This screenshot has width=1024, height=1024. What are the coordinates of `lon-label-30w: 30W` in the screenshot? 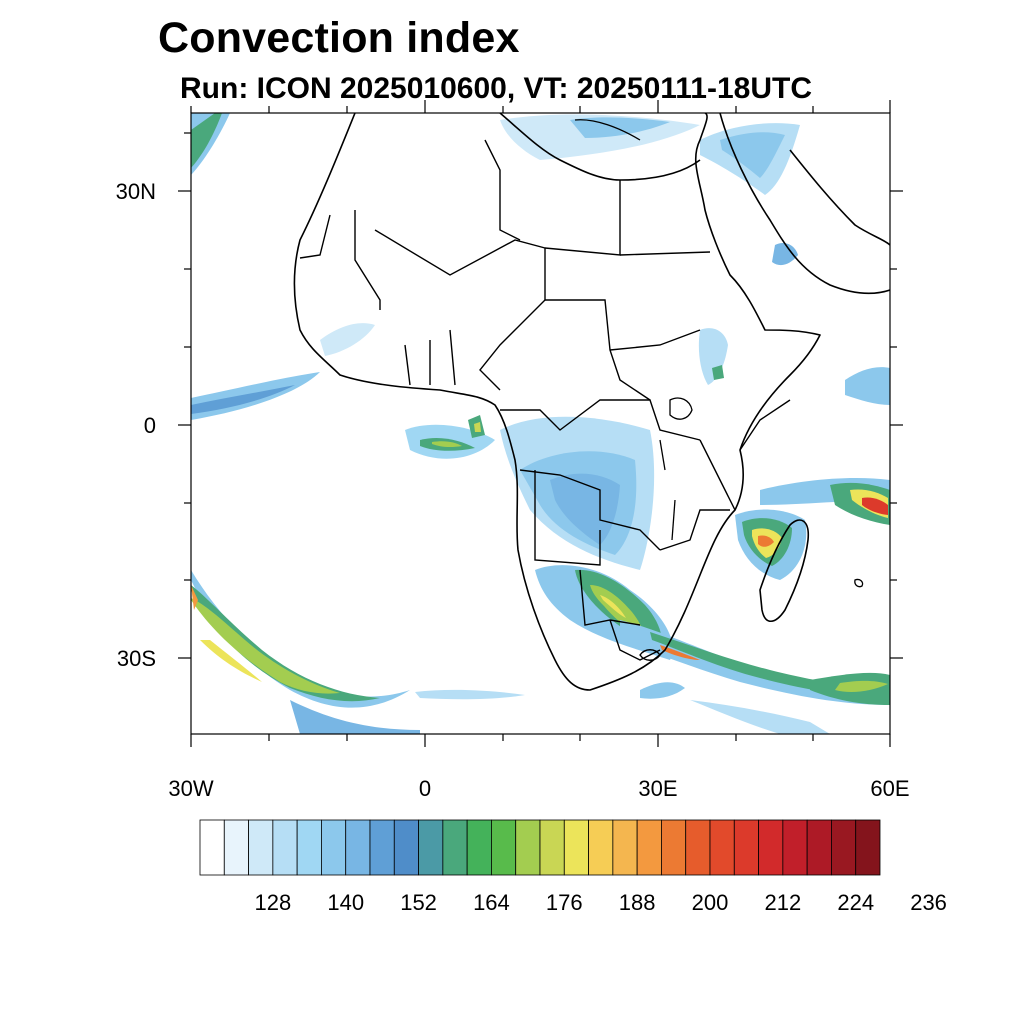 It's located at (191, 788).